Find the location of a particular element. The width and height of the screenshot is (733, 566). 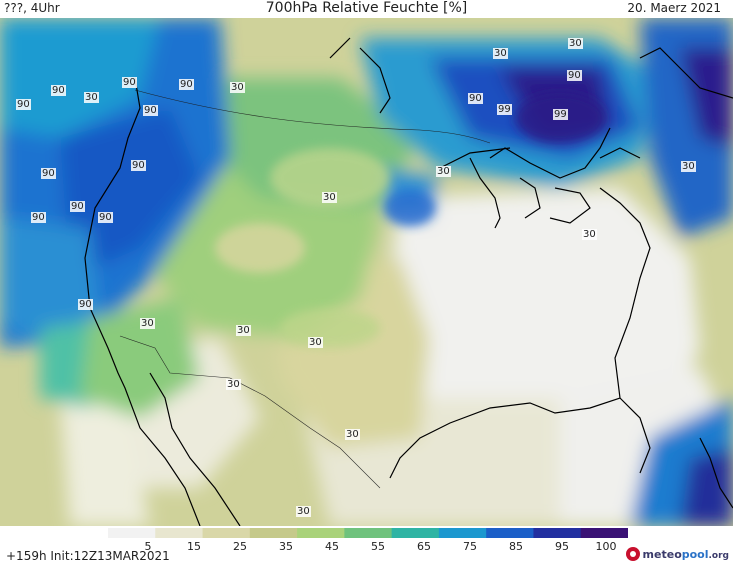

colorbar-tick: 75 is located at coordinates (470, 546).